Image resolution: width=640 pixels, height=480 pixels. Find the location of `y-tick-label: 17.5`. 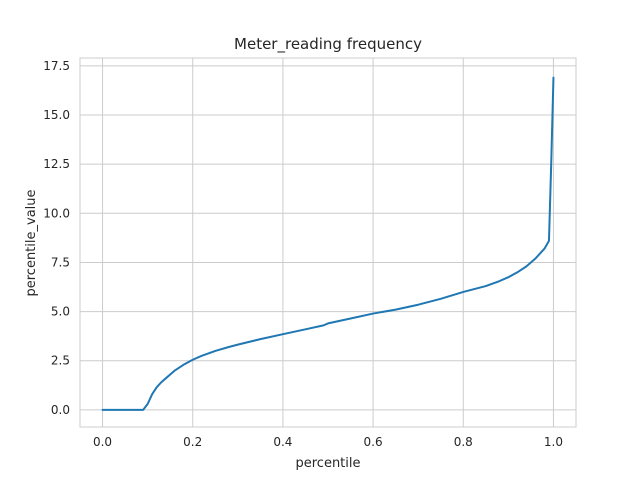

y-tick-label: 17.5 is located at coordinates (56, 66).